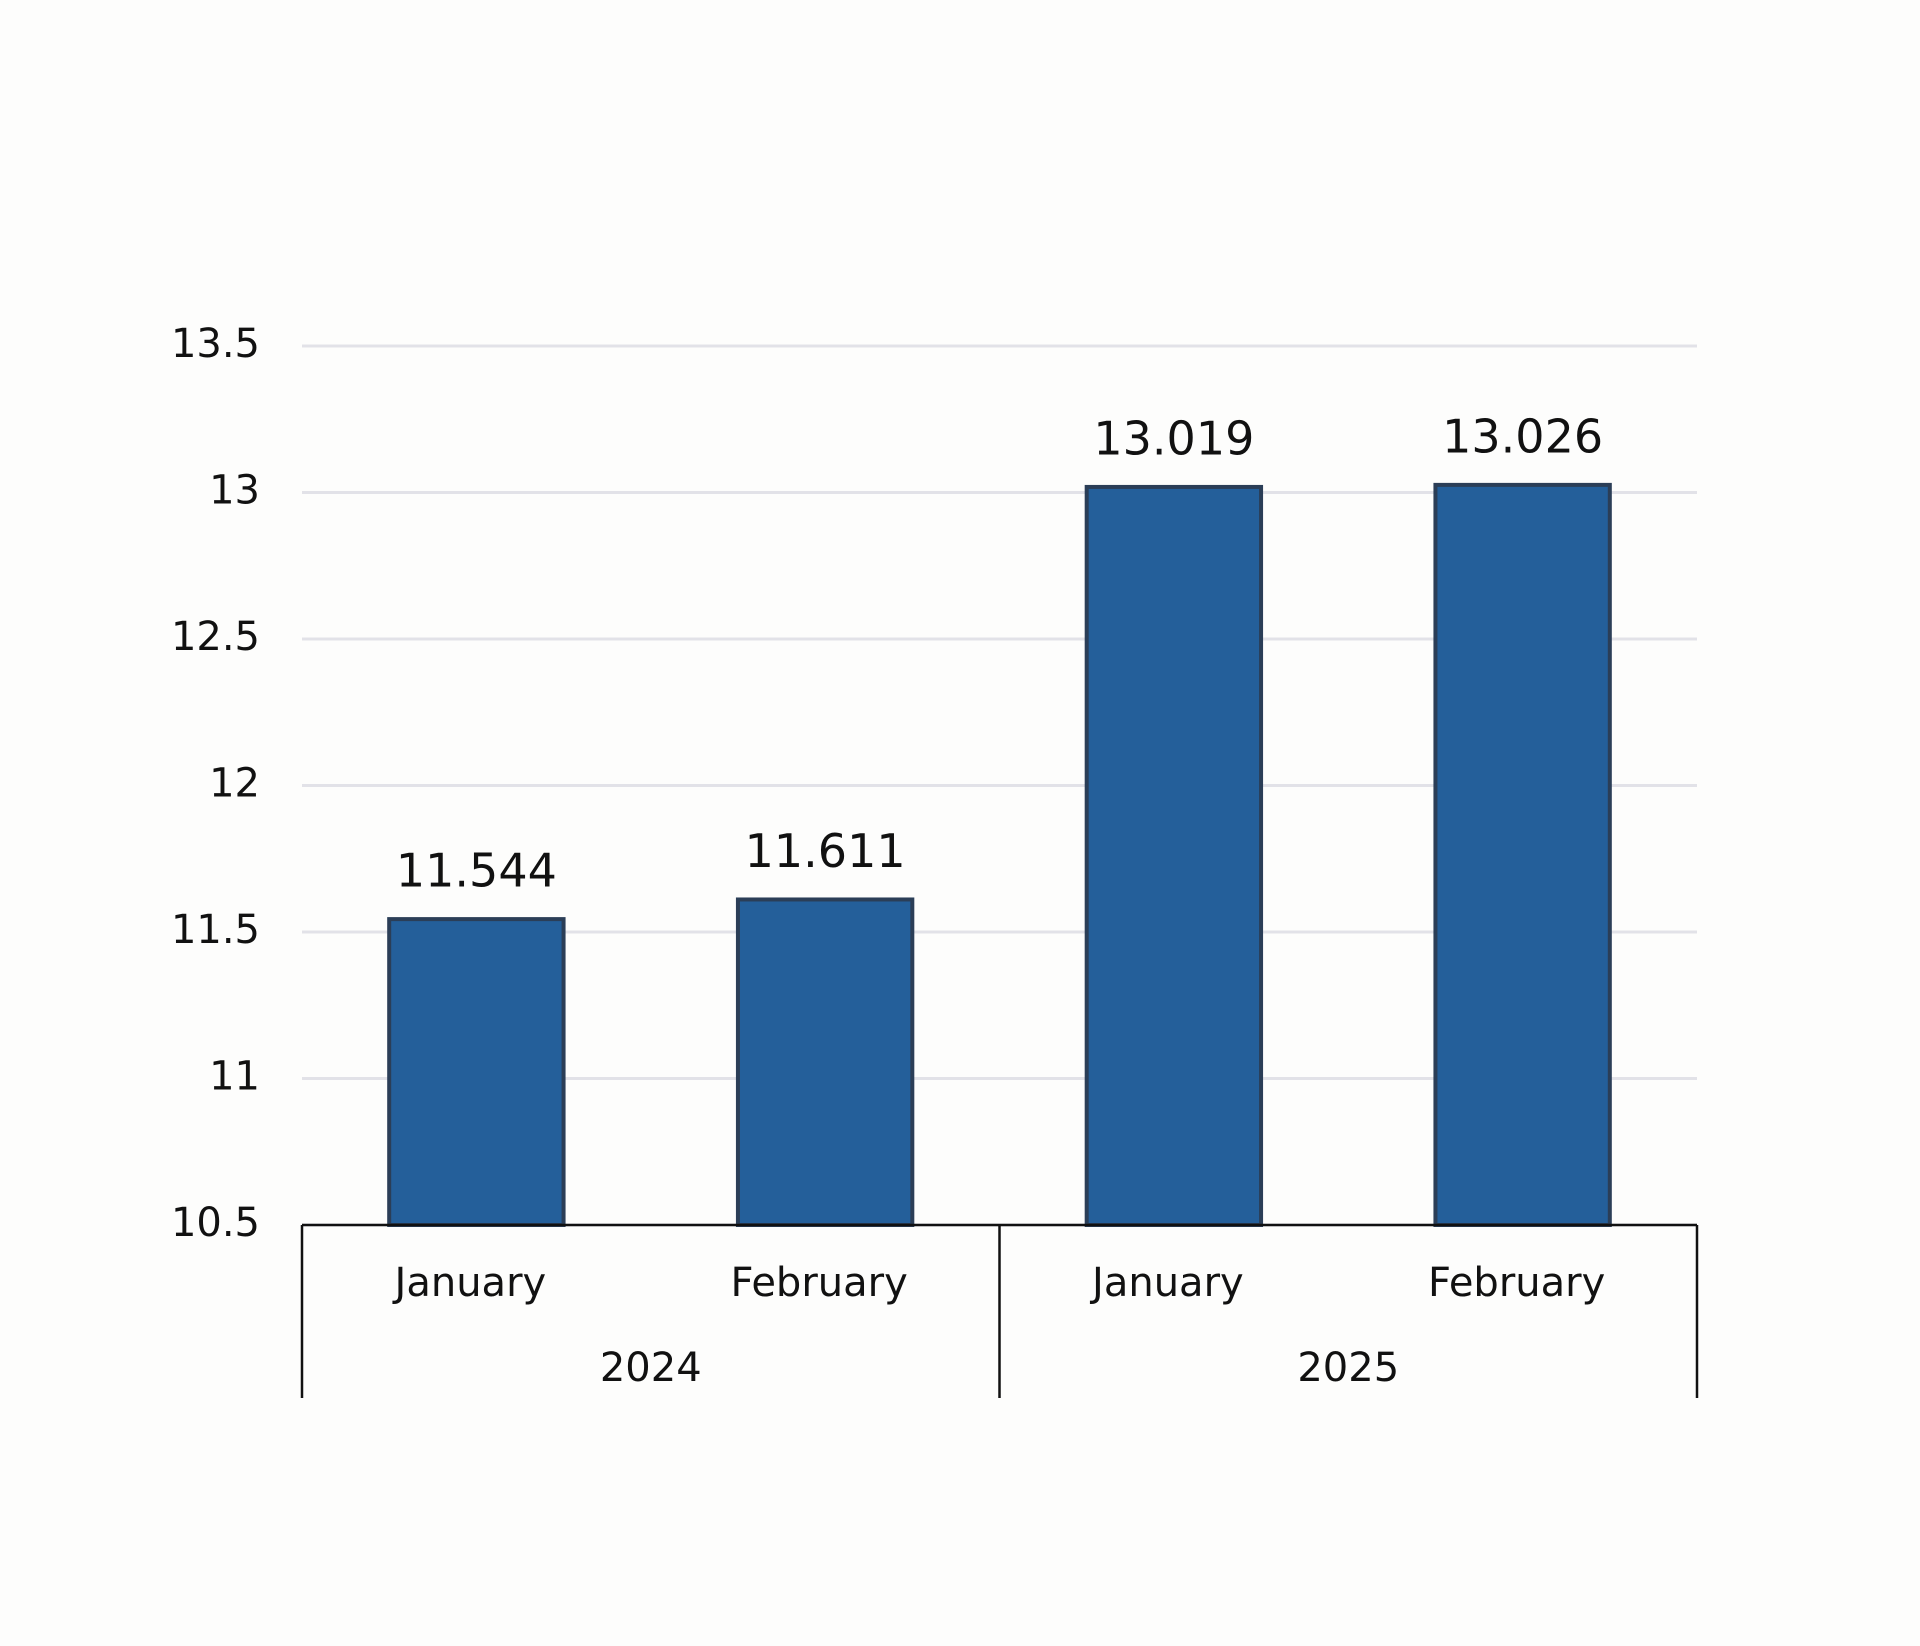 This screenshot has height=1646, width=1920. Describe the element at coordinates (215, 1223) in the screenshot. I see `y-tick-label: 10.5` at that location.